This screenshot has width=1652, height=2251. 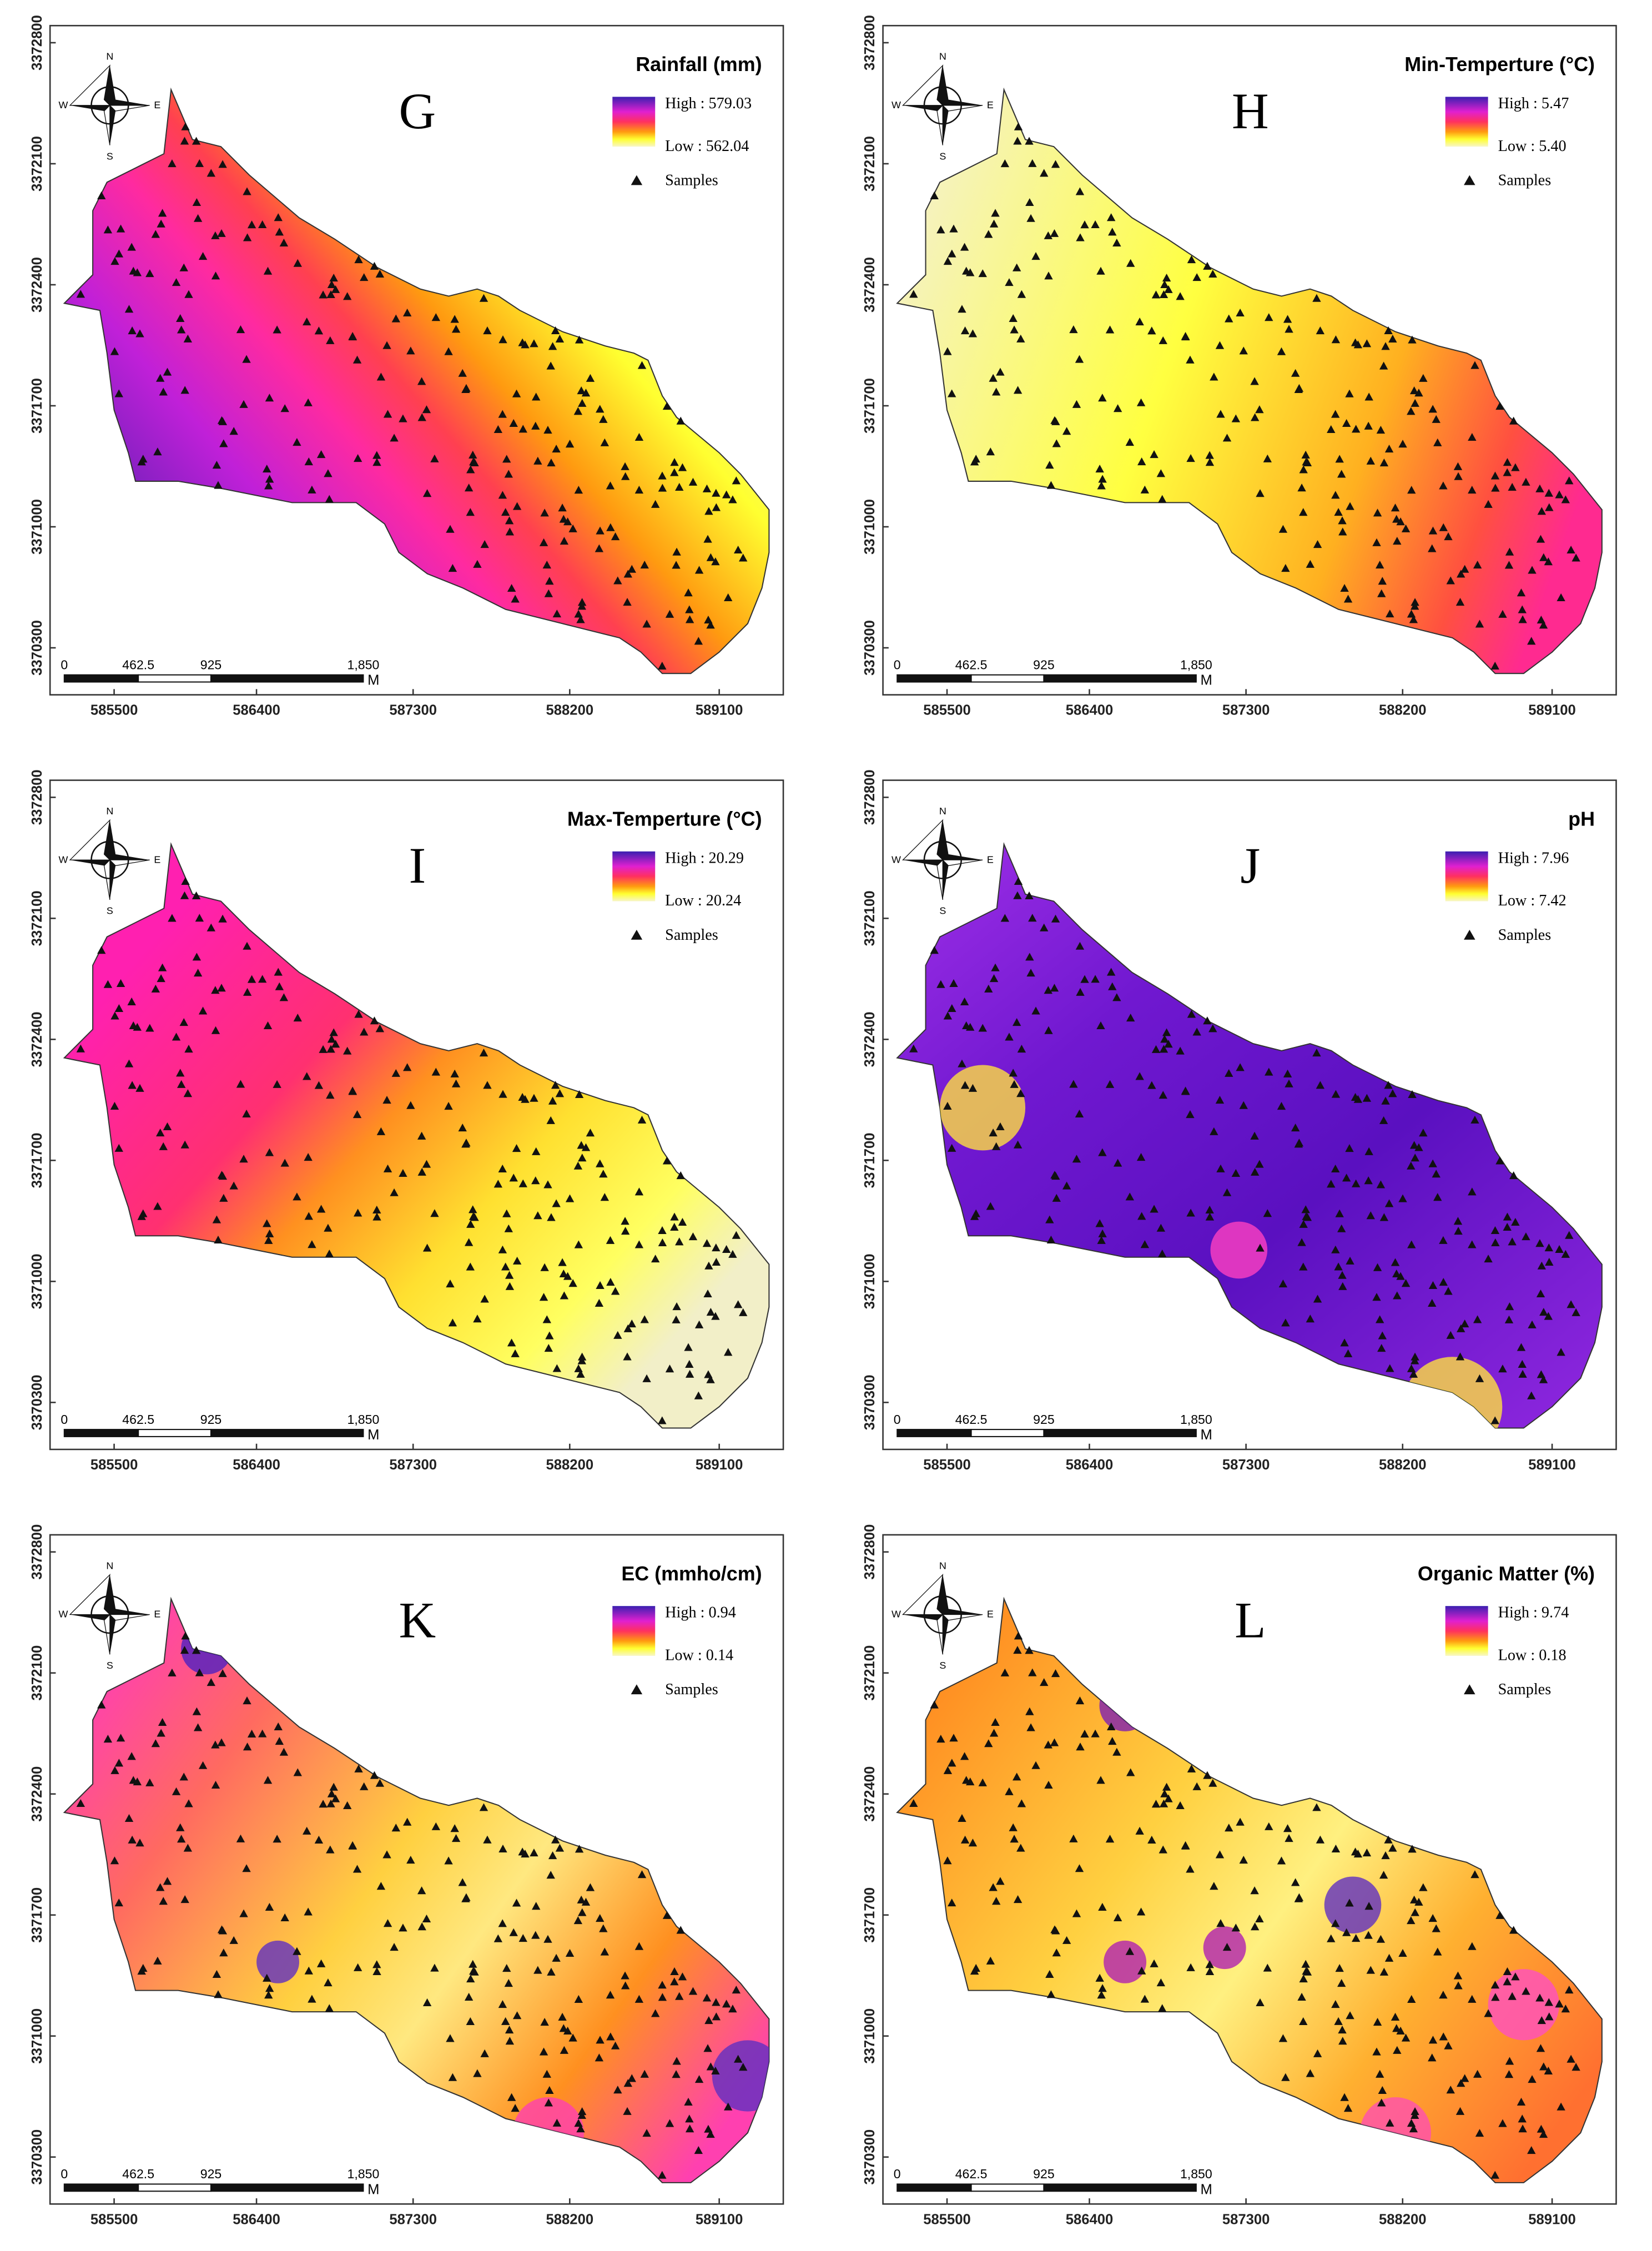 I want to click on legend-samples: Samples, so click(x=691, y=181).